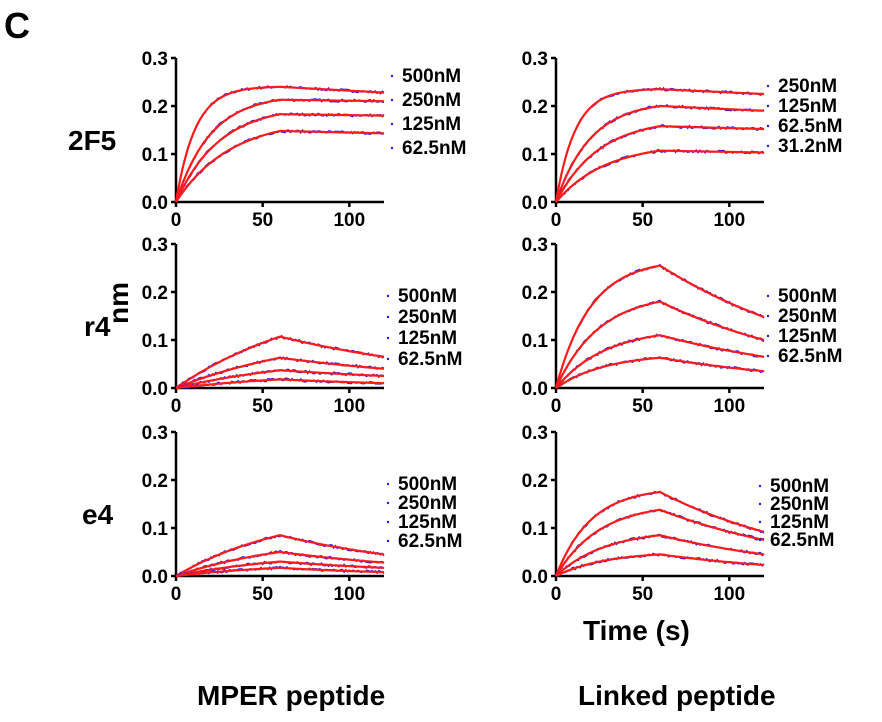  Describe the element at coordinates (810, 146) in the screenshot. I see `concentration-label: 31.2nM` at that location.